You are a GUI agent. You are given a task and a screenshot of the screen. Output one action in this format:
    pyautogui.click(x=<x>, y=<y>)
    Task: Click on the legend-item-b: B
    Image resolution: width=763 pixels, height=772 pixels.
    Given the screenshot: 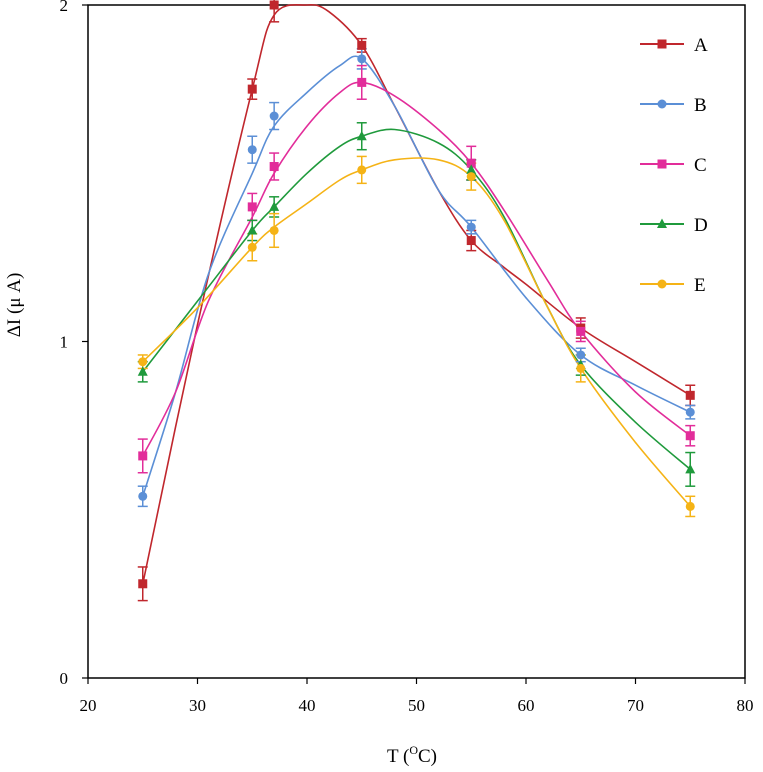 What is the action you would take?
    pyautogui.click(x=673, y=105)
    